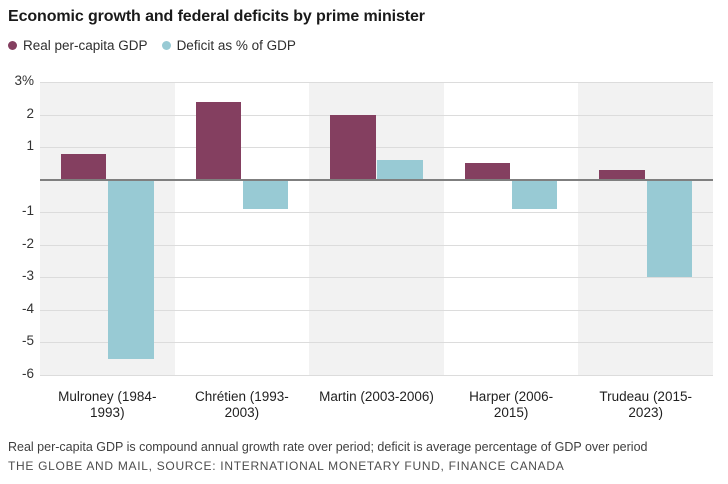 This screenshot has width=728, height=484. What do you see at coordinates (107, 405) in the screenshot?
I see `x-axis-category-label: Mulroney (1984-1993)` at bounding box center [107, 405].